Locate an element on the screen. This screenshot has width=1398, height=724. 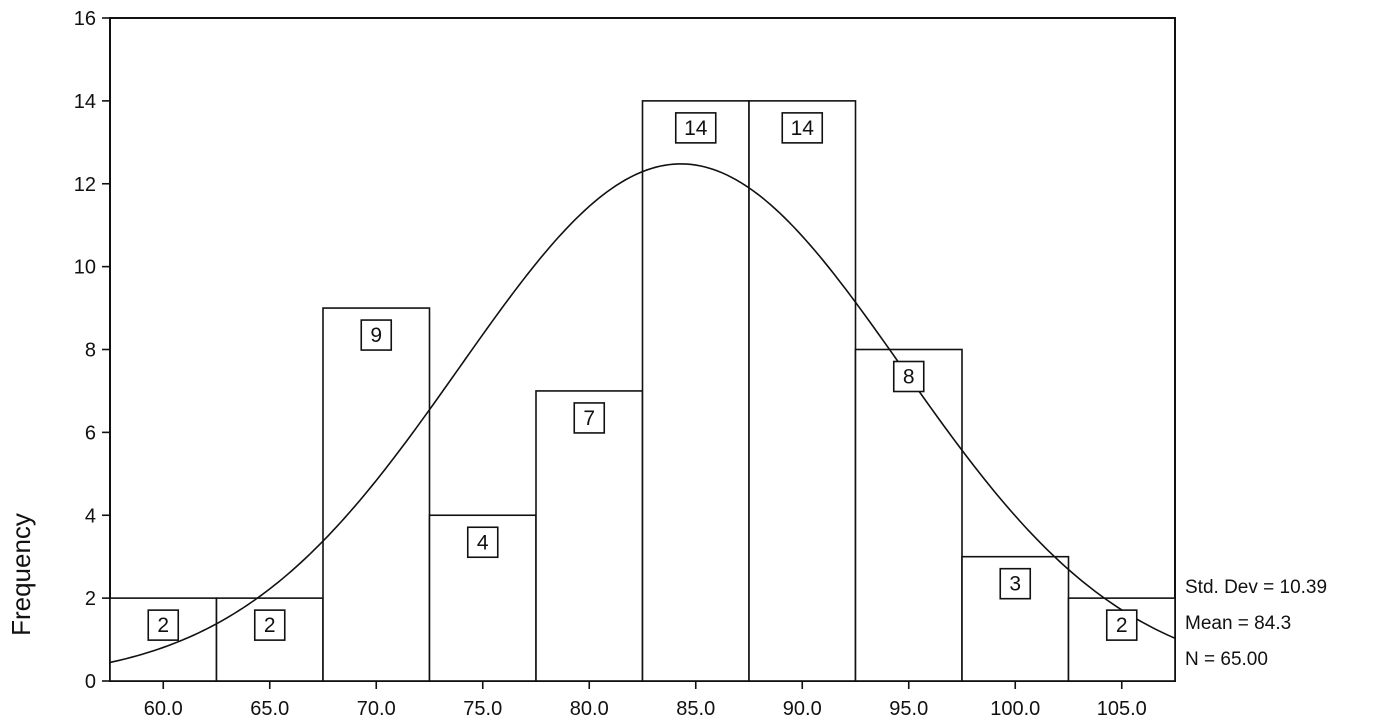
data-label: 8 is located at coordinates (909, 377).